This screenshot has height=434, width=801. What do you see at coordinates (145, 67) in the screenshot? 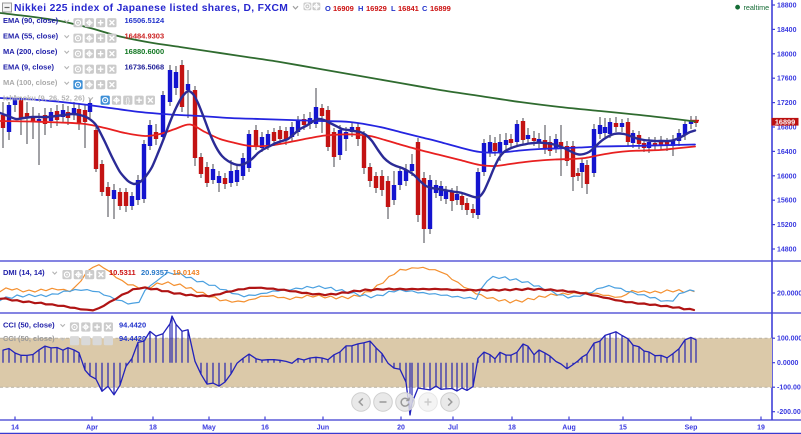
I see `svg-text: 16736.5068` at bounding box center [145, 67].